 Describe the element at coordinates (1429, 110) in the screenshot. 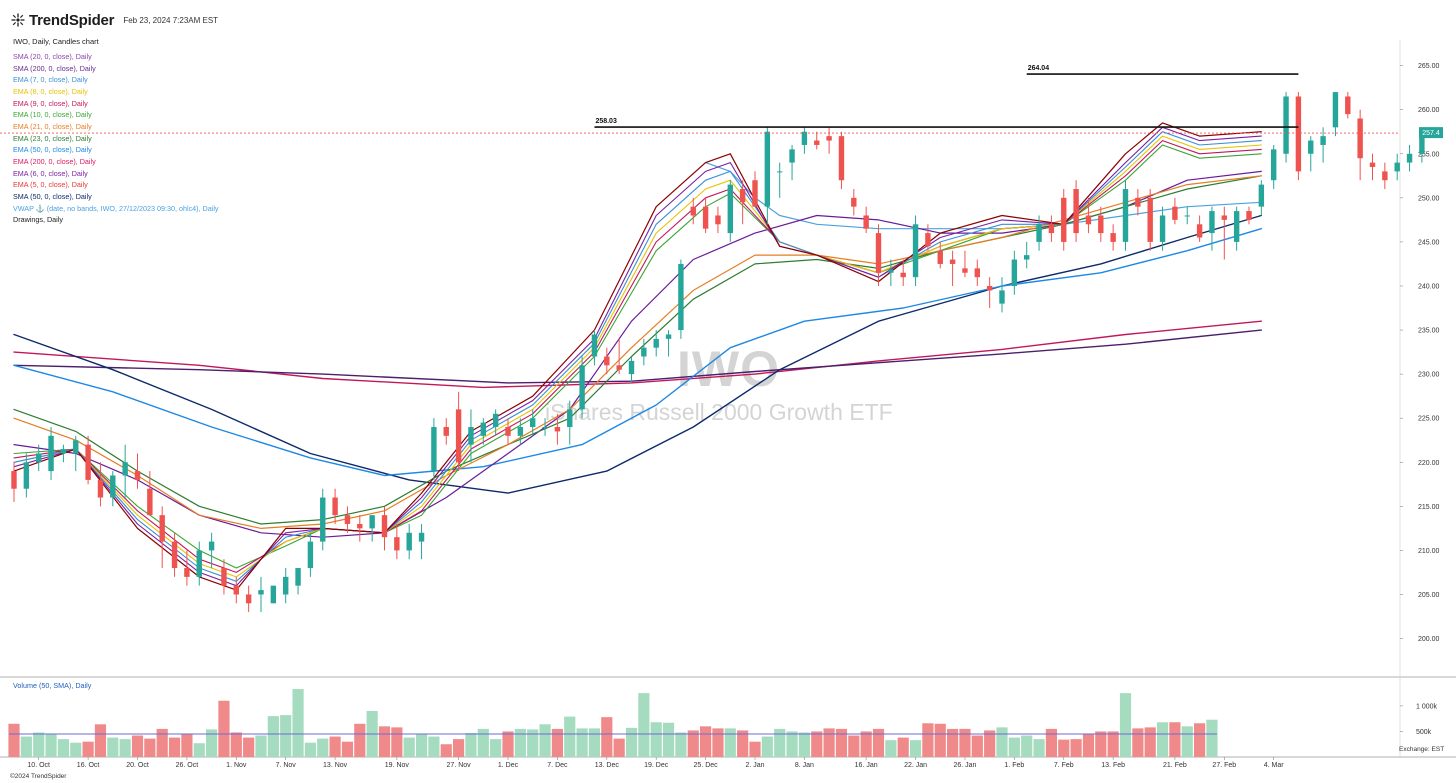

I see `y-tick-label: 260.00` at that location.